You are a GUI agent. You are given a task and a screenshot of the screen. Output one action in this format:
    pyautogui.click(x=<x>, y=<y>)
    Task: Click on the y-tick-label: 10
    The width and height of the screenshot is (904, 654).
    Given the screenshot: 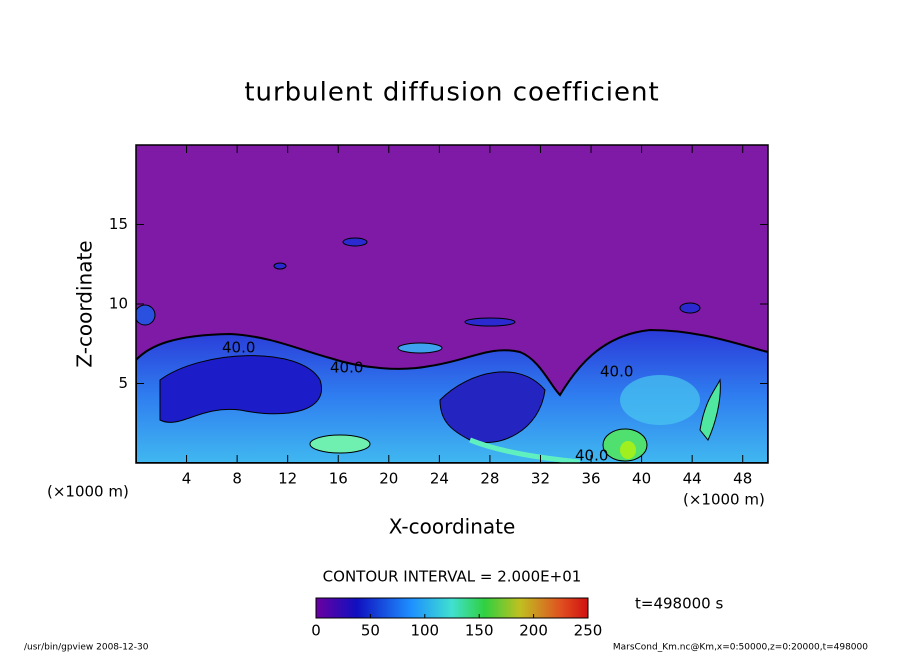 What is the action you would take?
    pyautogui.click(x=118, y=304)
    